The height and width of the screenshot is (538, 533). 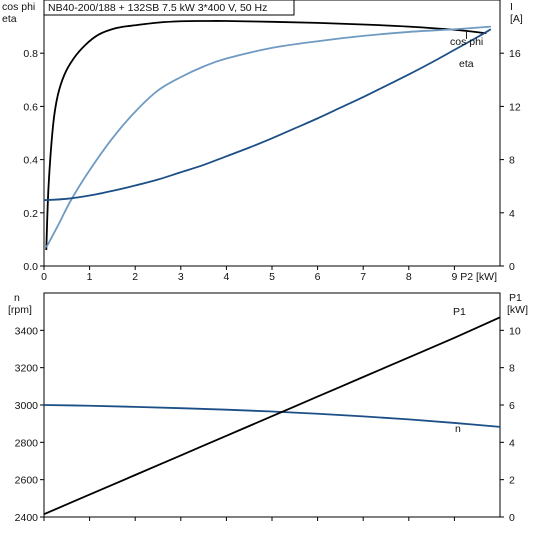 What do you see at coordinates (512, 518) in the screenshot?
I see `bottom-y-right-tick-label: 0` at bounding box center [512, 518].